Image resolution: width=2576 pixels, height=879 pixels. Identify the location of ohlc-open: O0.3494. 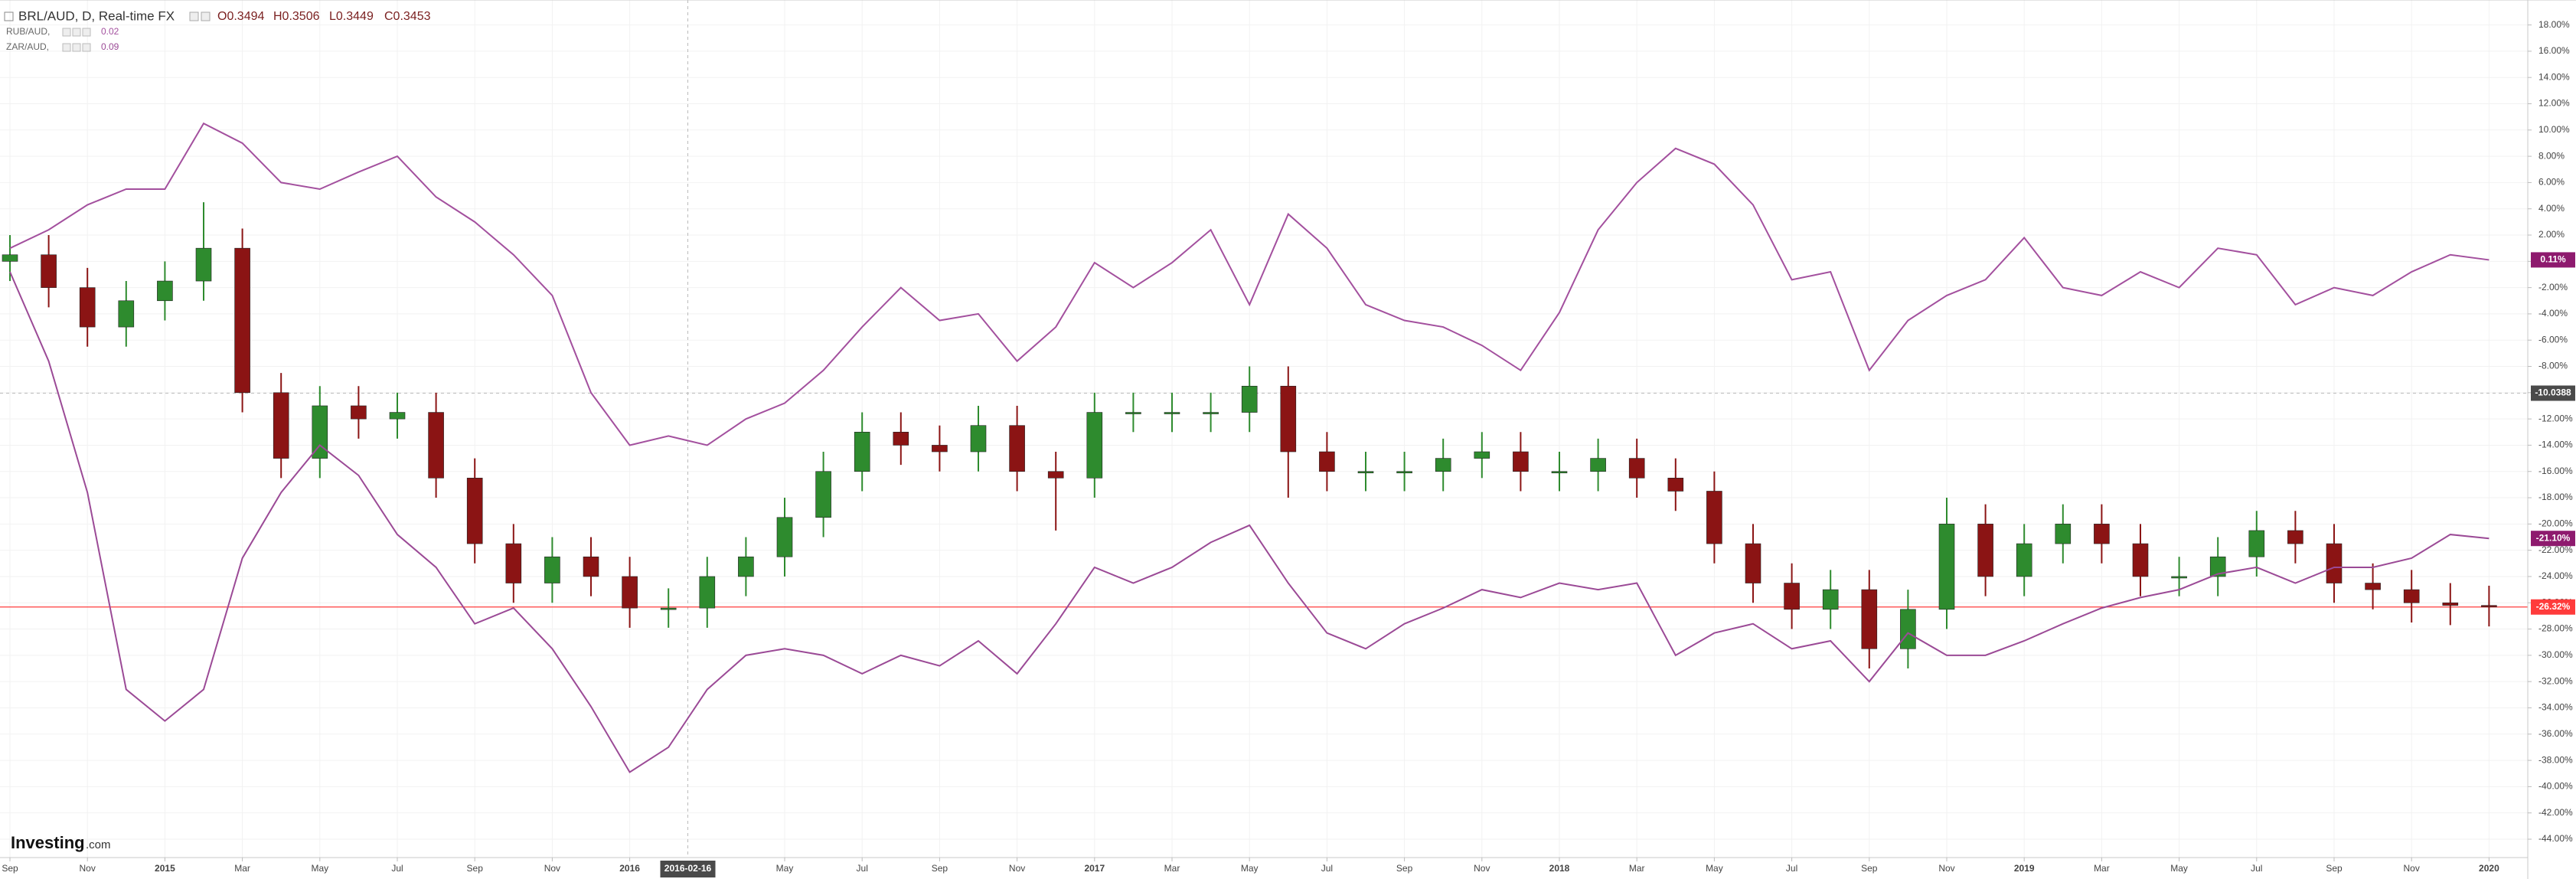
(240, 16).